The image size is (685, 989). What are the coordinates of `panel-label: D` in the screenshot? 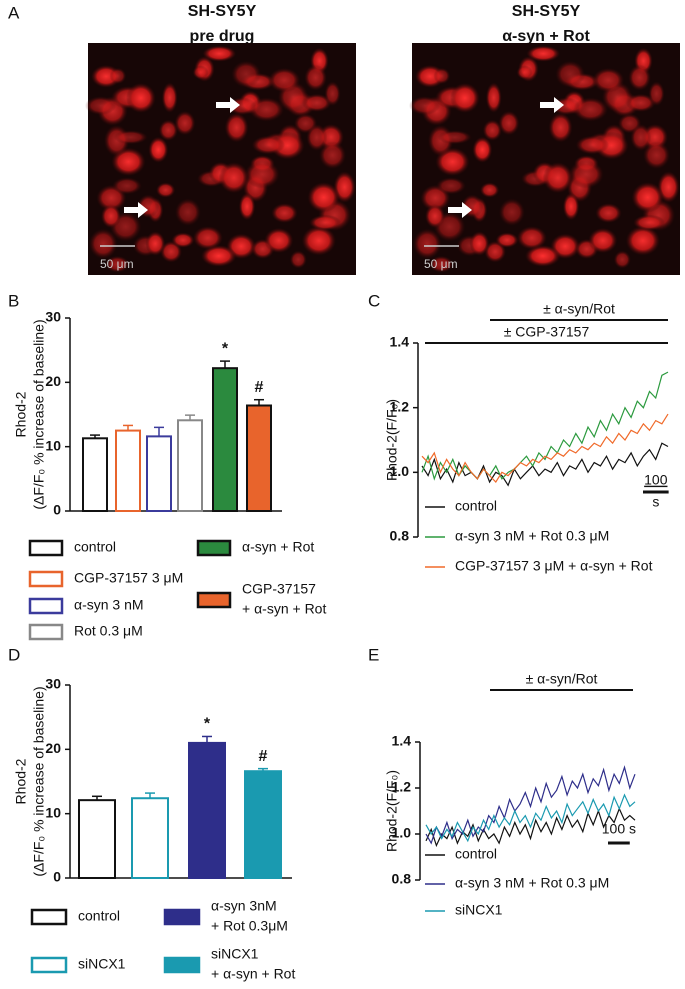 It's located at (14, 654).